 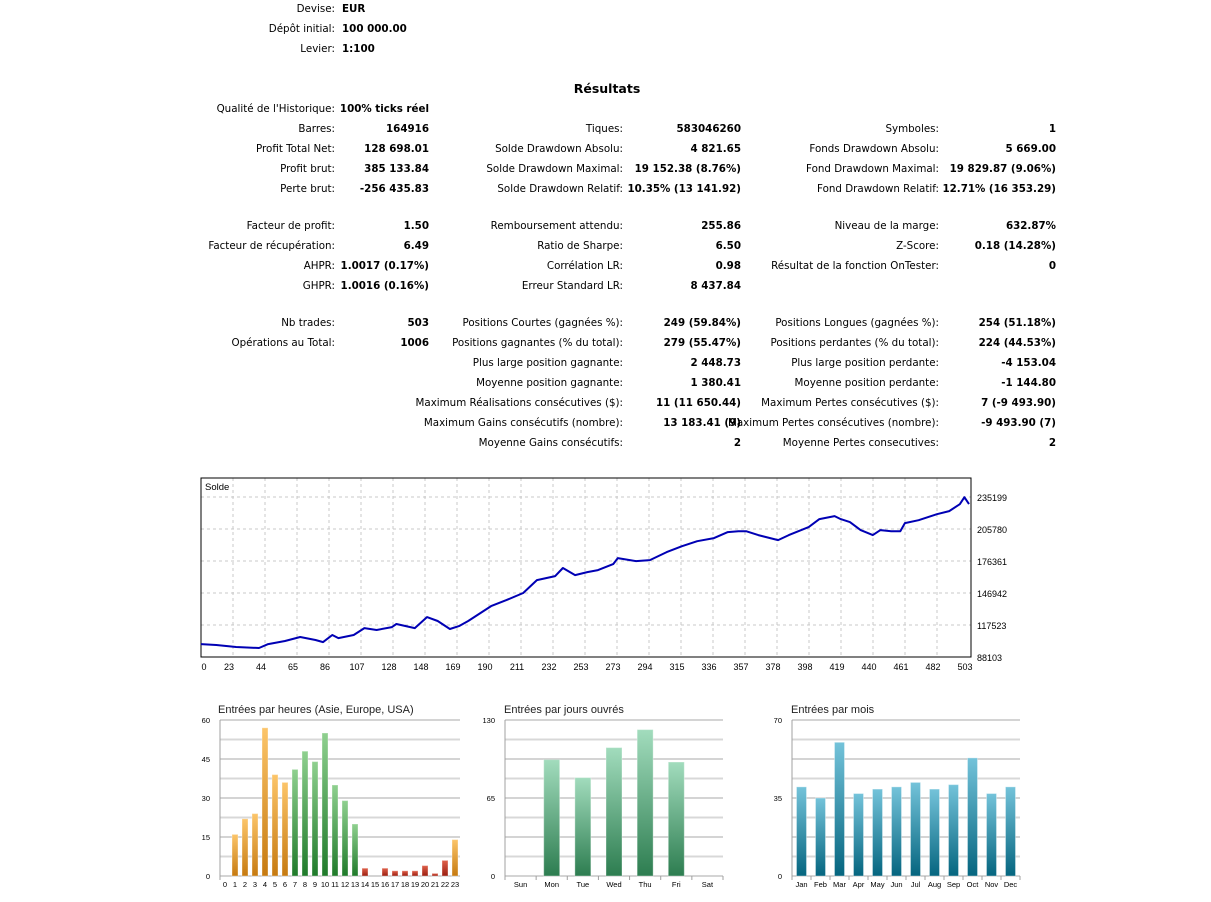 I want to click on bar-x-tick: 8, so click(x=305, y=884).